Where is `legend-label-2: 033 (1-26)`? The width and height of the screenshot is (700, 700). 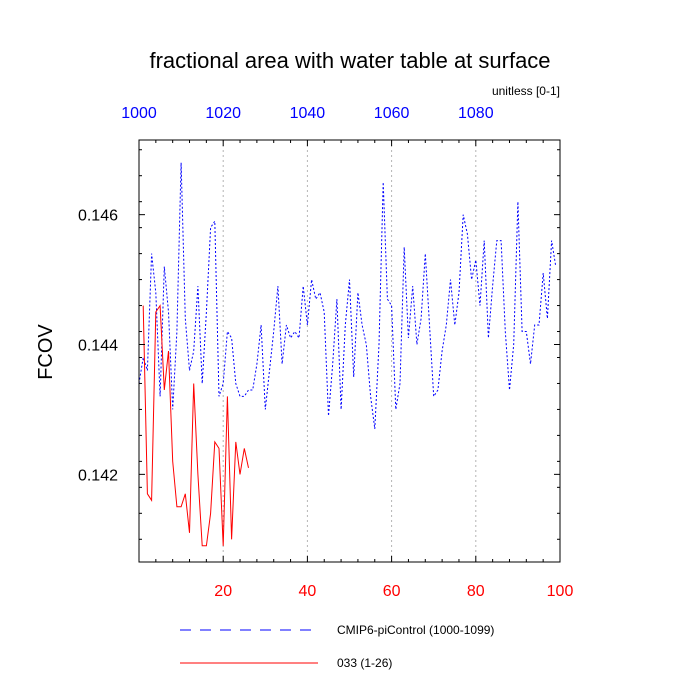
legend-label-2: 033 (1-26) is located at coordinates (364, 663).